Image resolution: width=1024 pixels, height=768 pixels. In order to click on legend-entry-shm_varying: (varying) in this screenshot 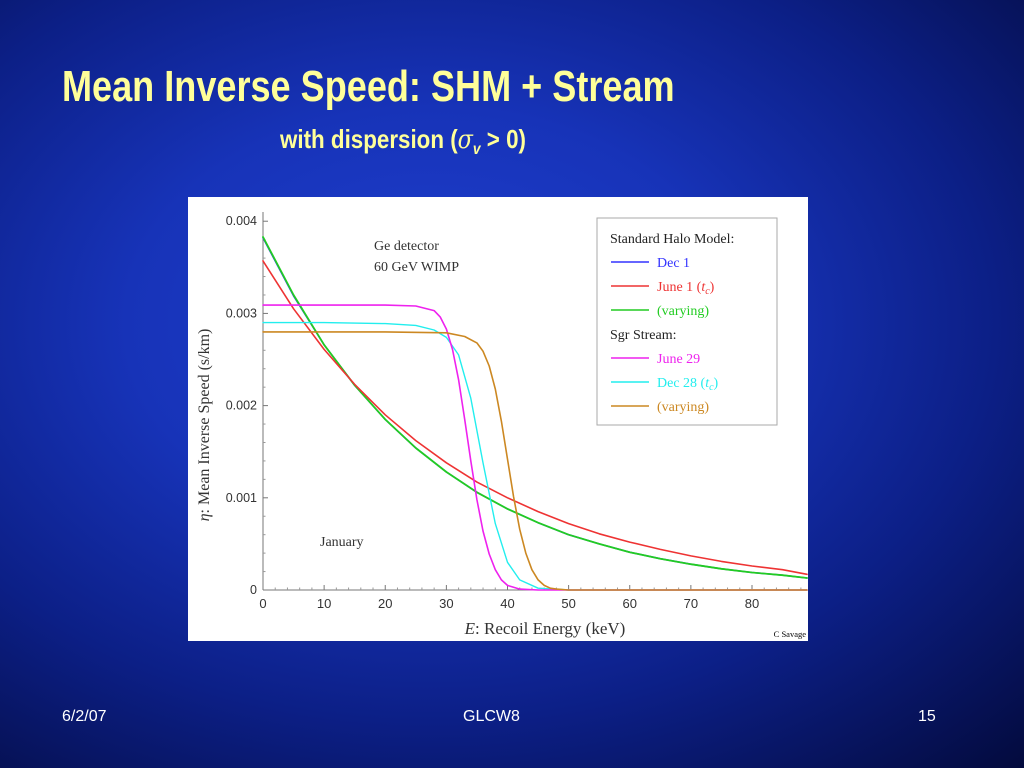, I will do `click(683, 311)`.